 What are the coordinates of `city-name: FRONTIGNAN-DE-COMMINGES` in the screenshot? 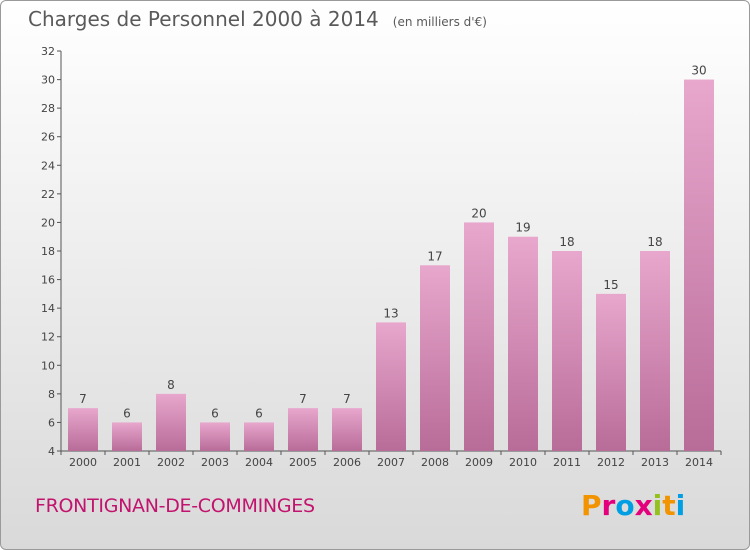 It's located at (175, 506).